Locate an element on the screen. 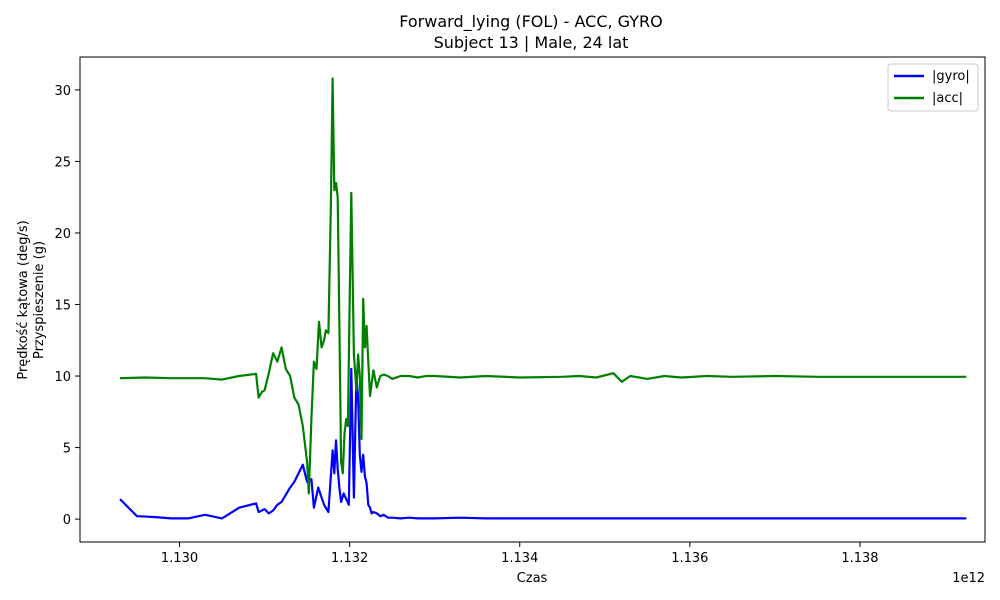 This screenshot has width=1000, height=600. x-tick-label: 1.130 is located at coordinates (179, 558).